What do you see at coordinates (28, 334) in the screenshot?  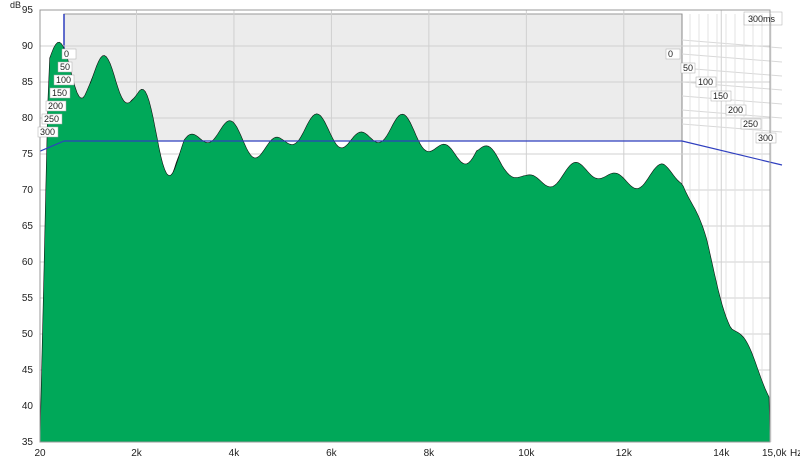 I see `y-tick-label: 50` at bounding box center [28, 334].